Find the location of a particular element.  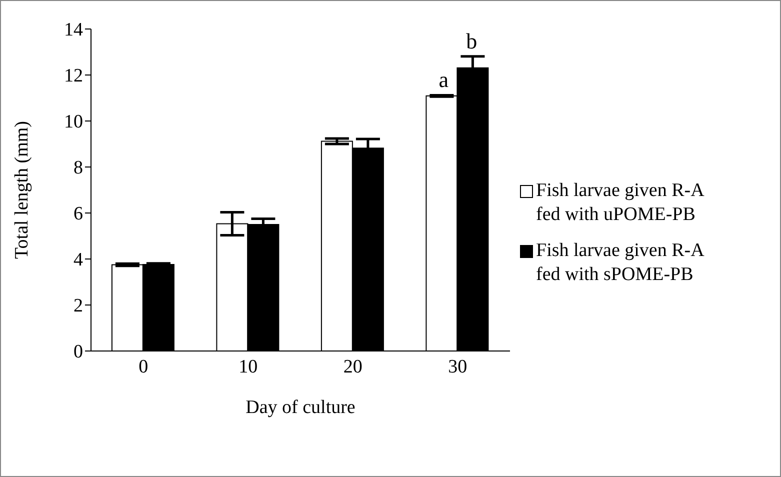

y-tick-label: 14 is located at coordinates (74, 30).